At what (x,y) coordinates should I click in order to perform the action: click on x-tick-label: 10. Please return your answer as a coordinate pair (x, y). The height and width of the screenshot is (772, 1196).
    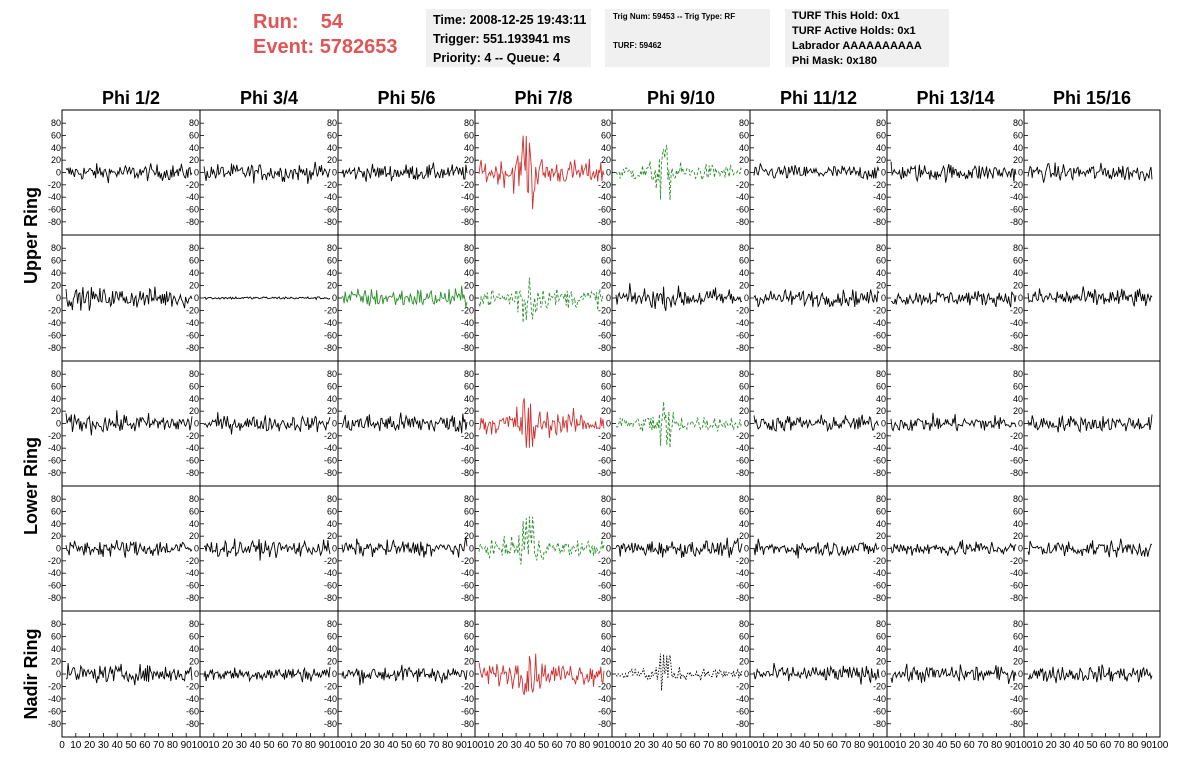
    Looking at the image, I should click on (901, 745).